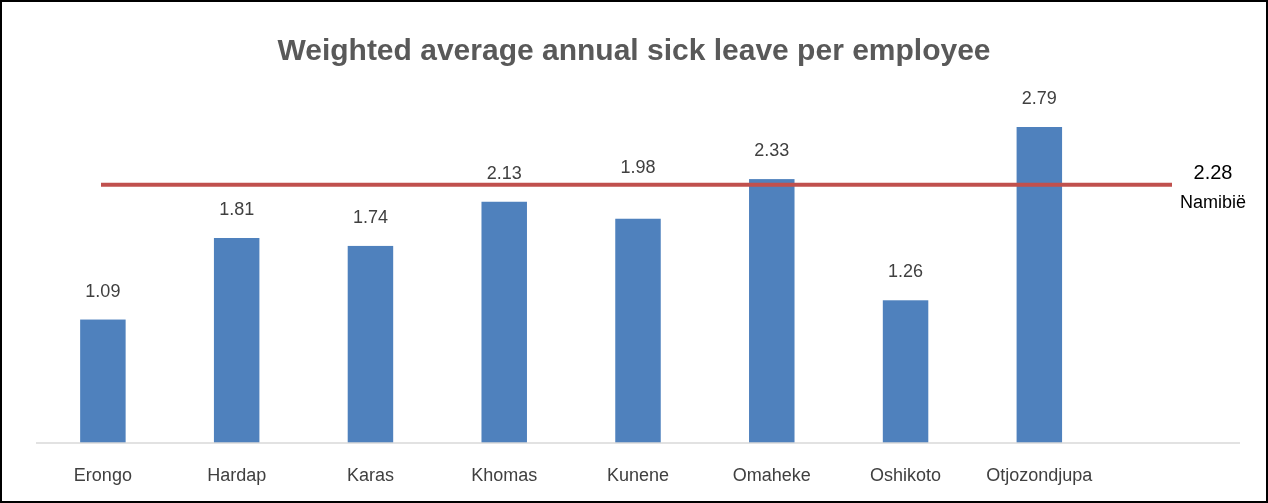  Describe the element at coordinates (237, 475) in the screenshot. I see `x-tick-label: Hardap` at that location.